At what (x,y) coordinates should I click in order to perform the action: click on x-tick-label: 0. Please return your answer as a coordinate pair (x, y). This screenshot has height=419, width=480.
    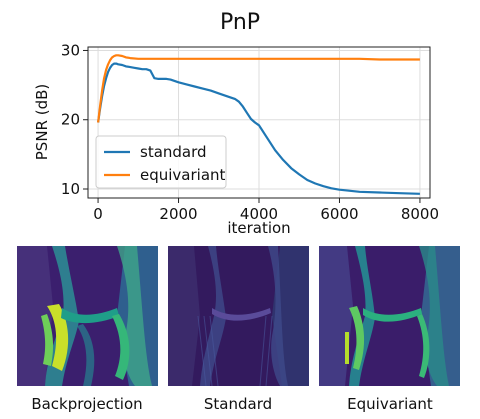
    Looking at the image, I should click on (98, 214).